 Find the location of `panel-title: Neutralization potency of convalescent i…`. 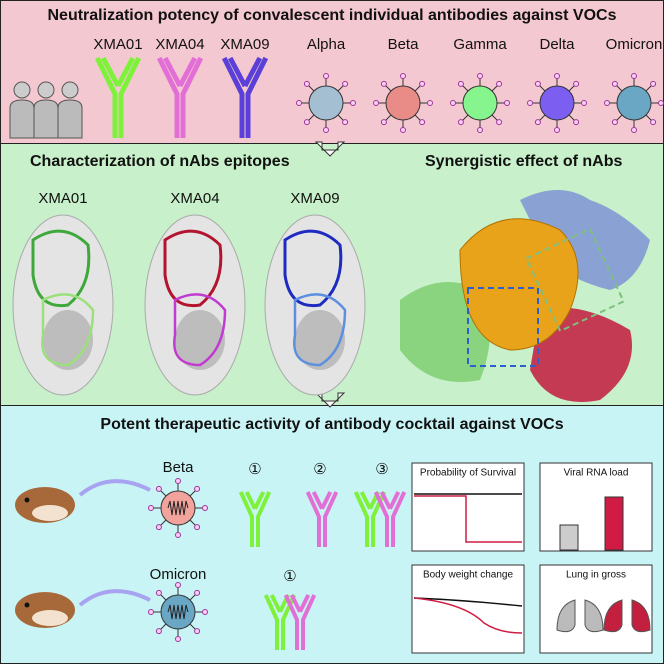

panel-title: Neutralization potency of convalescent i… is located at coordinates (332, 15).